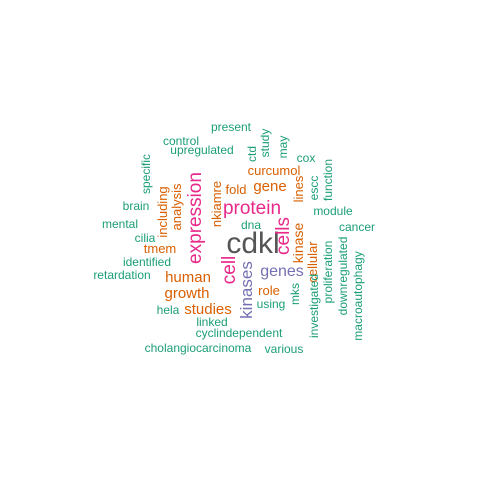  I want to click on word-protein: protein, so click(252, 208).